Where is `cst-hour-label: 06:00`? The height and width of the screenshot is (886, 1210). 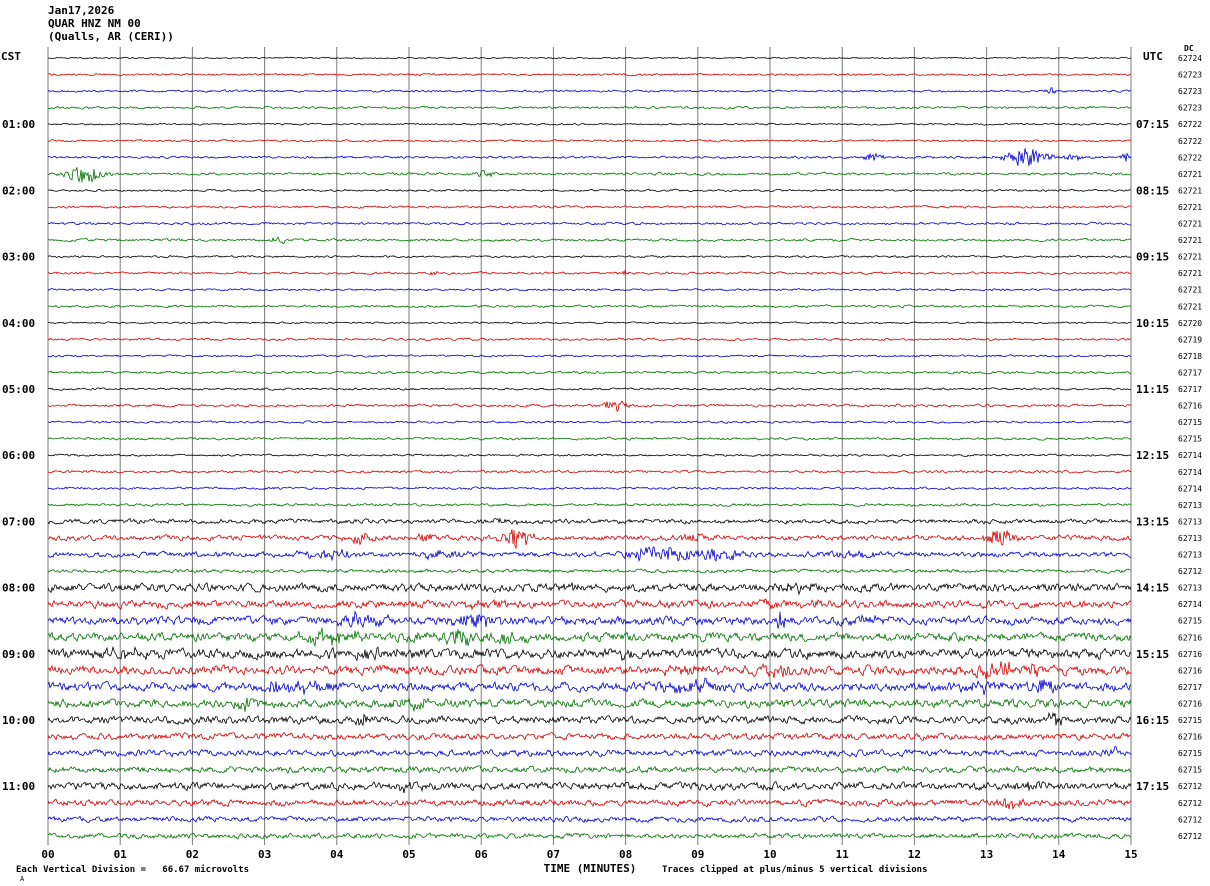
cst-hour-label: 06:00 is located at coordinates (18, 455).